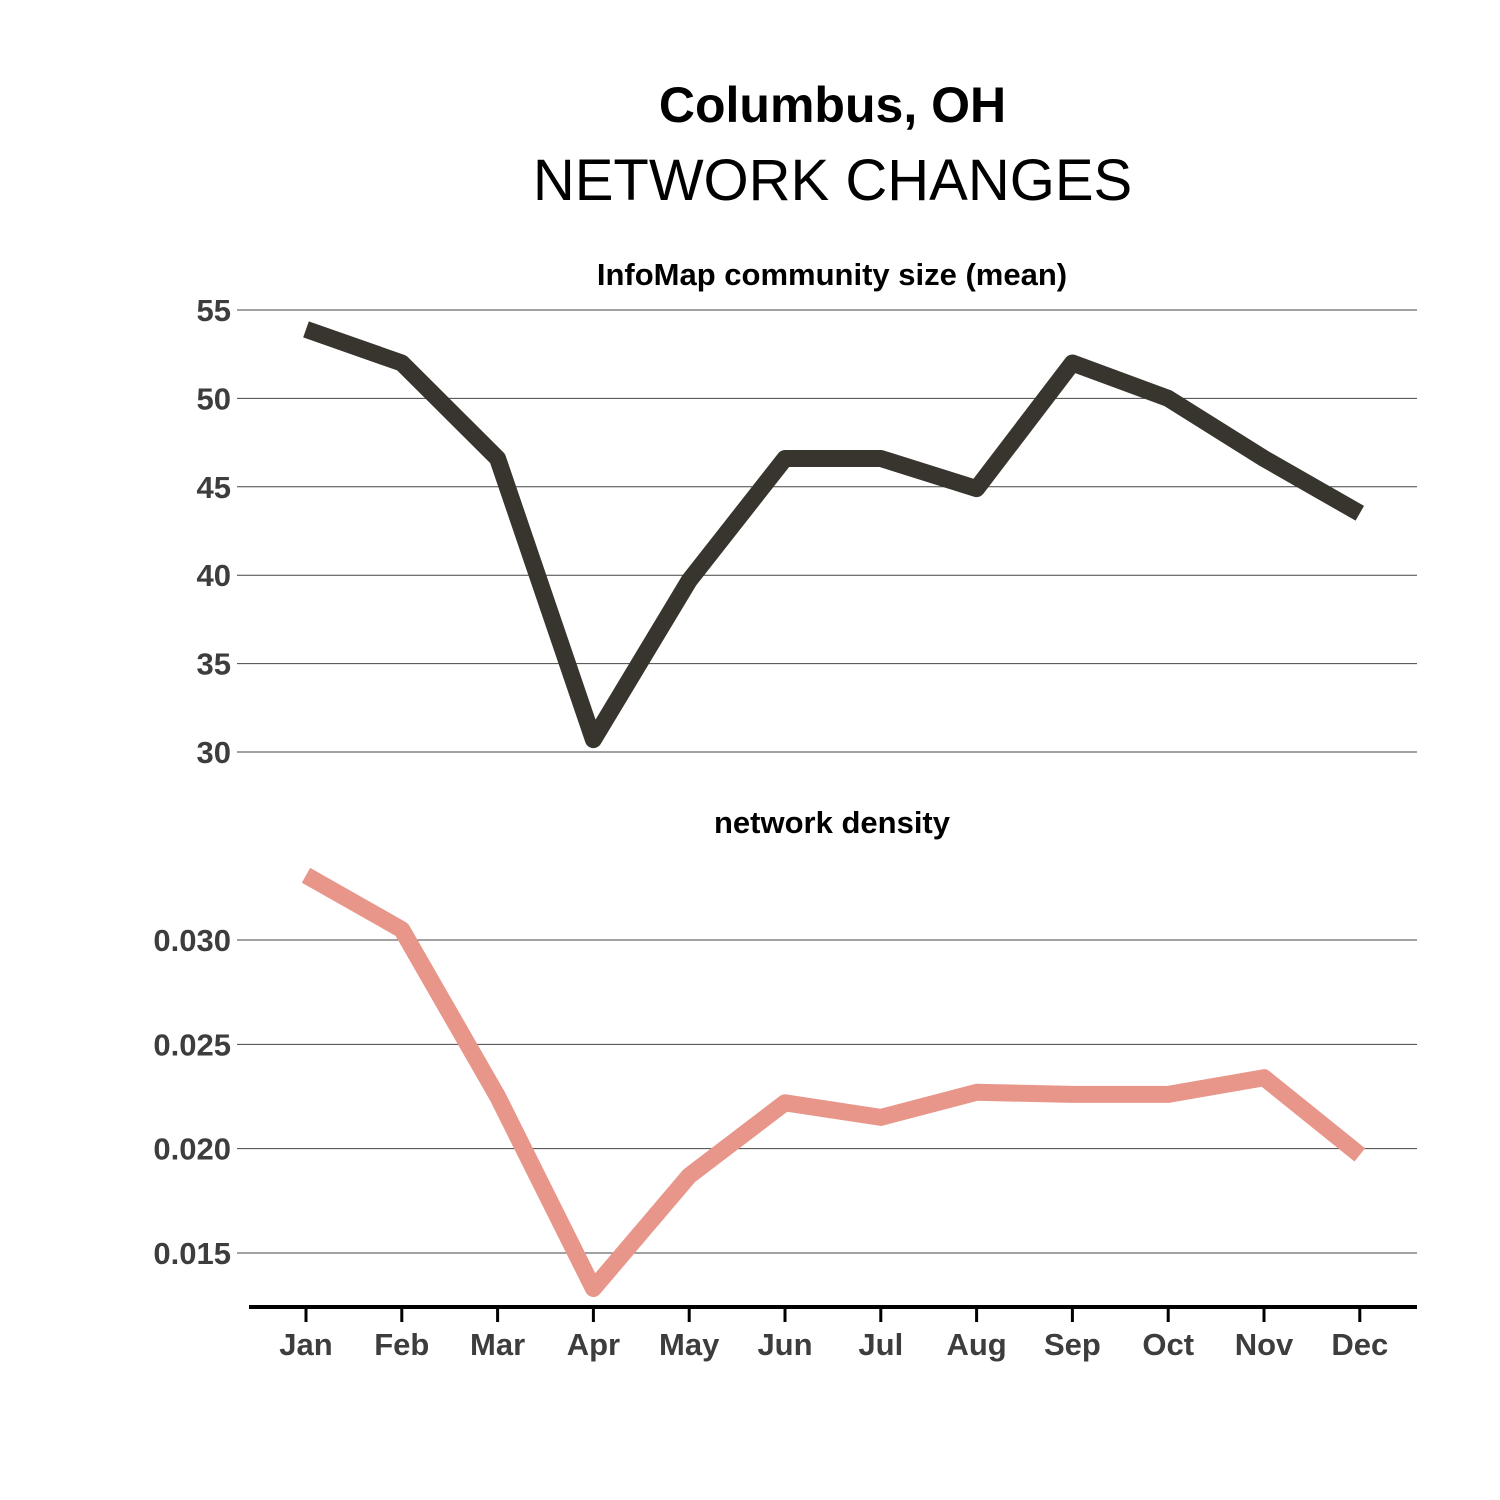 This screenshot has width=1500, height=1500. Describe the element at coordinates (192, 1044) in the screenshot. I see `y-tick-label-network-density: 0.025` at that location.